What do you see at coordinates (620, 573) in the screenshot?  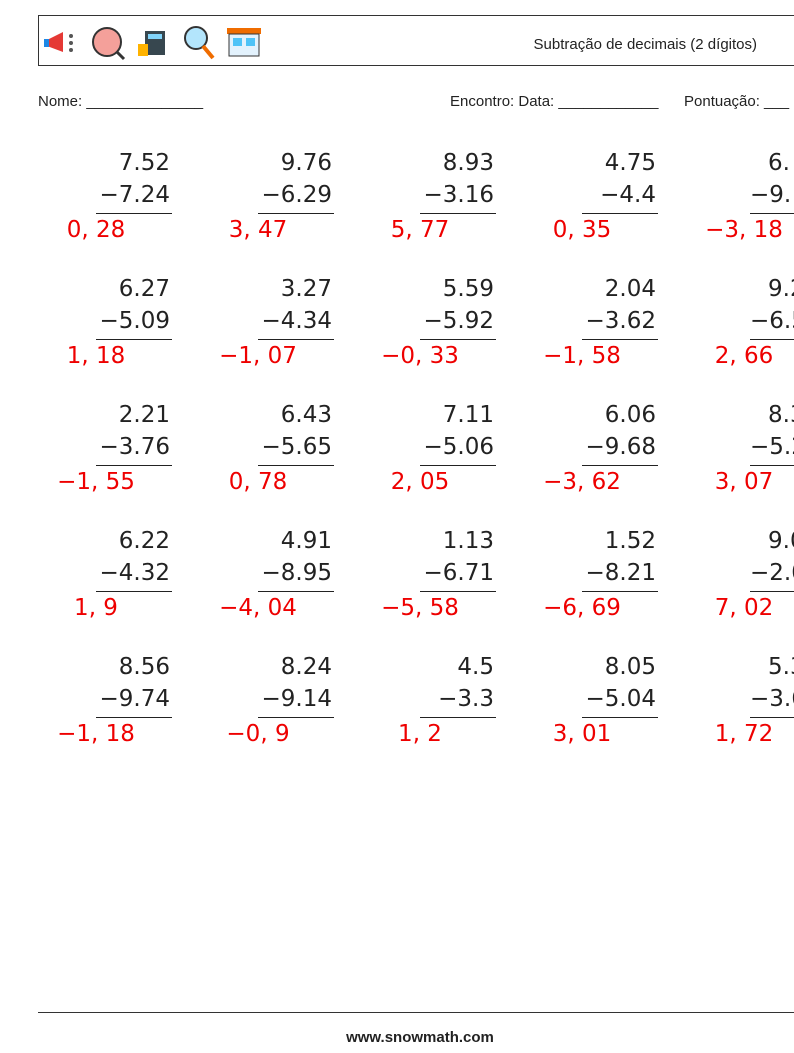 I see `subtrahend: −8.21` at bounding box center [620, 573].